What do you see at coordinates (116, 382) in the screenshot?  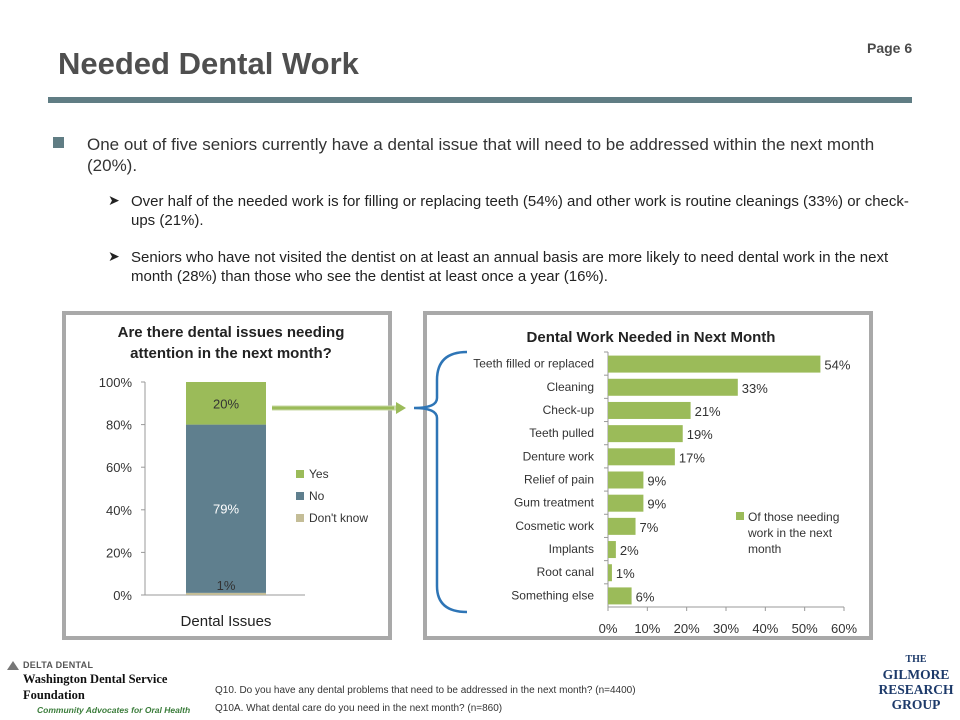 I see `y-tick-label: 100%` at bounding box center [116, 382].